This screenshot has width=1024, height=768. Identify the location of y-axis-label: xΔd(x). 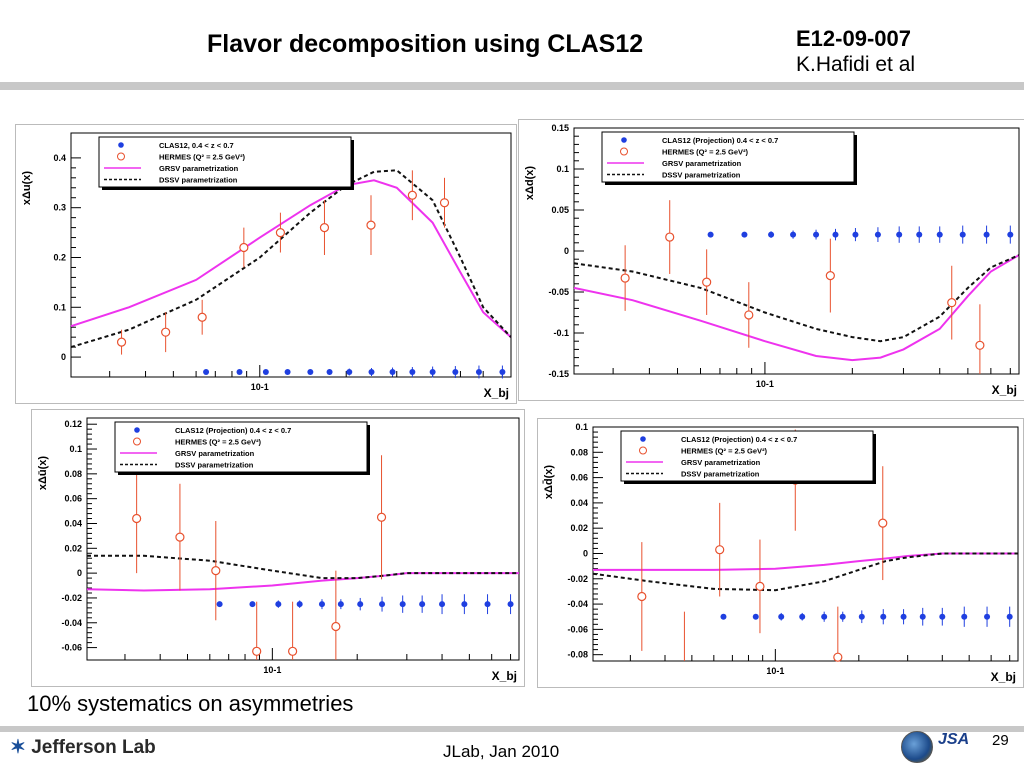
(530, 183).